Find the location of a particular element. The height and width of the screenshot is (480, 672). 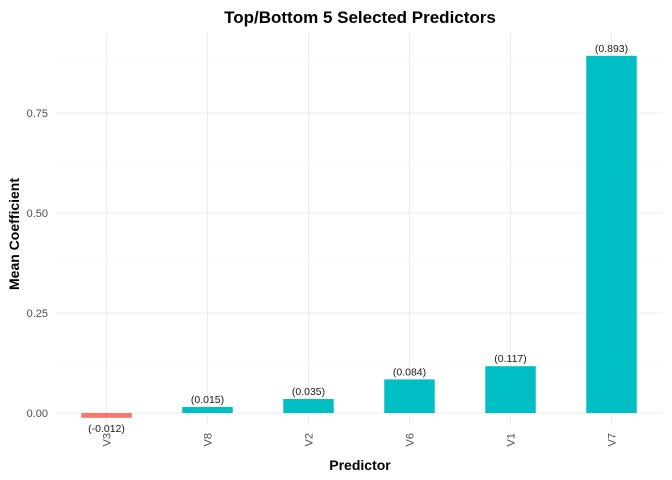

chart-title: Top/Bottom 5 Selected Predictors is located at coordinates (360, 17).